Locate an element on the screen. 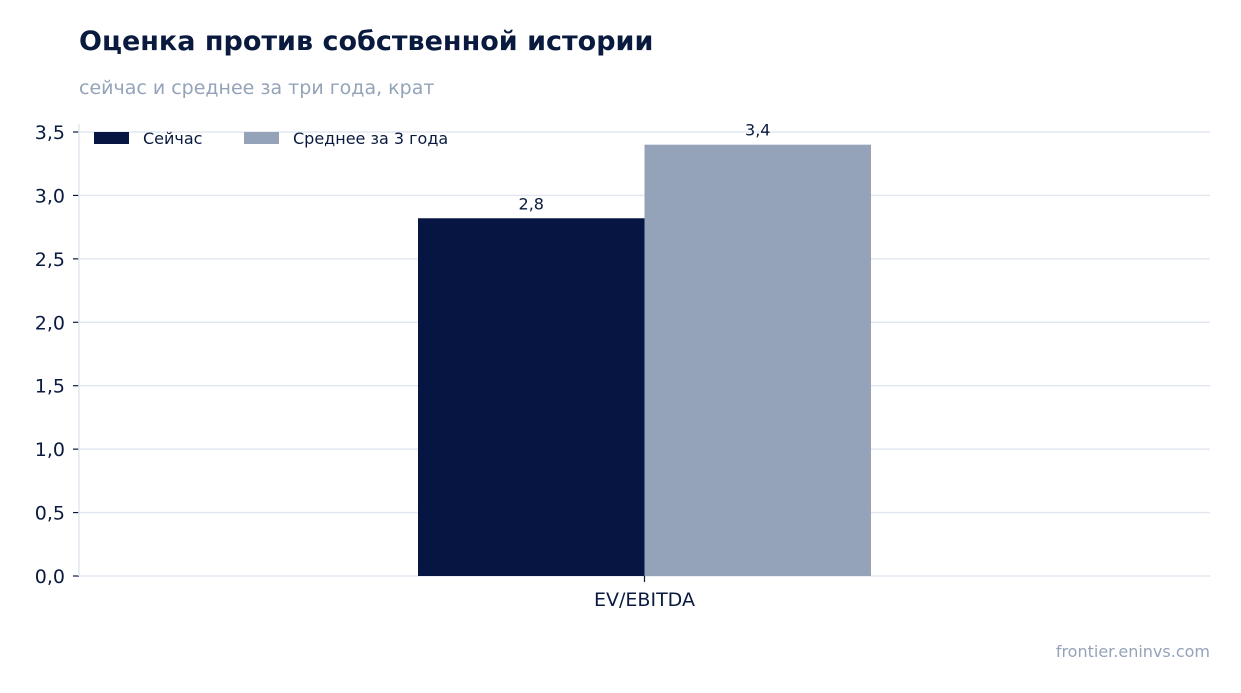  y-tick-label: 0,0 is located at coordinates (50, 577).